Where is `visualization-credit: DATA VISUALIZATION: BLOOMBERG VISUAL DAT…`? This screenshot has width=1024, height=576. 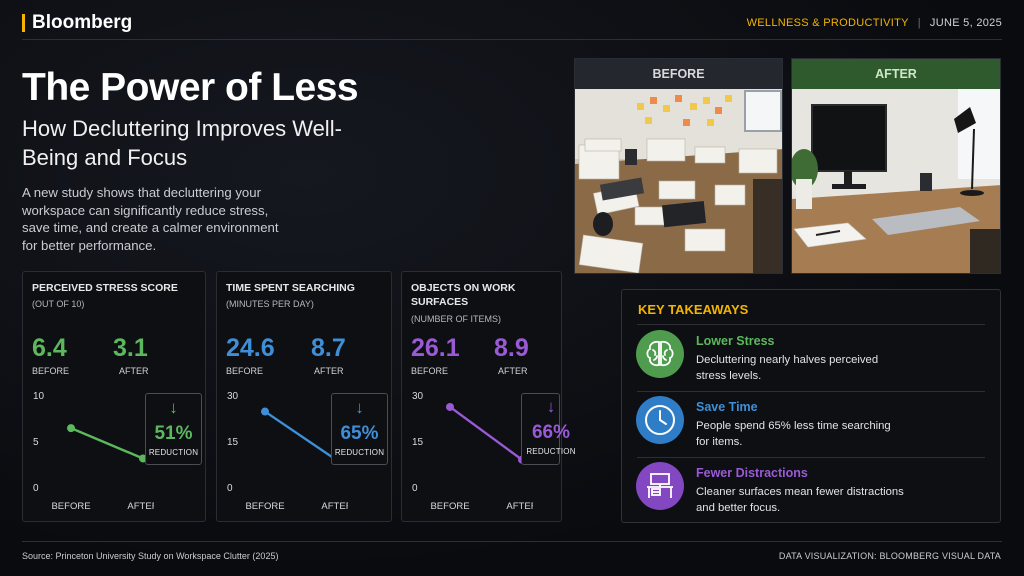
visualization-credit: DATA VISUALIZATION: BLOOMBERG VISUAL DAT… is located at coordinates (889, 556).